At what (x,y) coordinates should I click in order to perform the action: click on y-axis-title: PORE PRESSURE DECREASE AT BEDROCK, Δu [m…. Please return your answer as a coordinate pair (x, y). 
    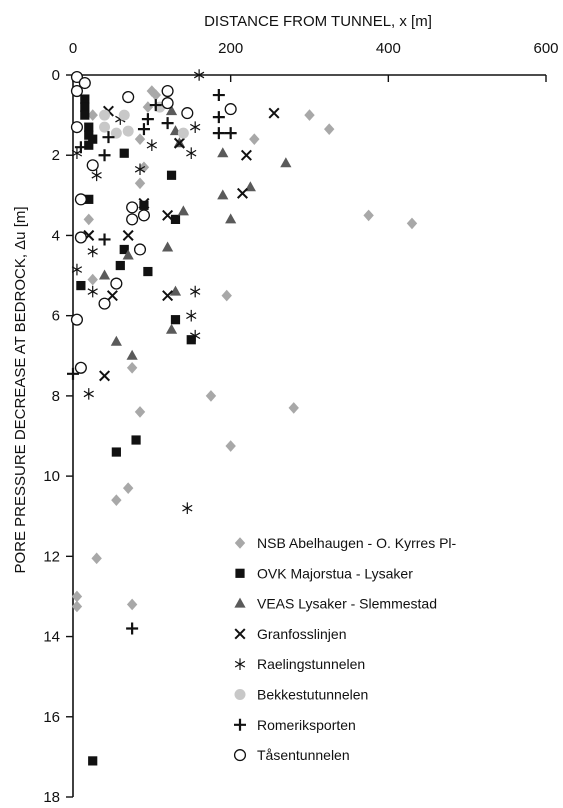
    Looking at the image, I should click on (20, 389).